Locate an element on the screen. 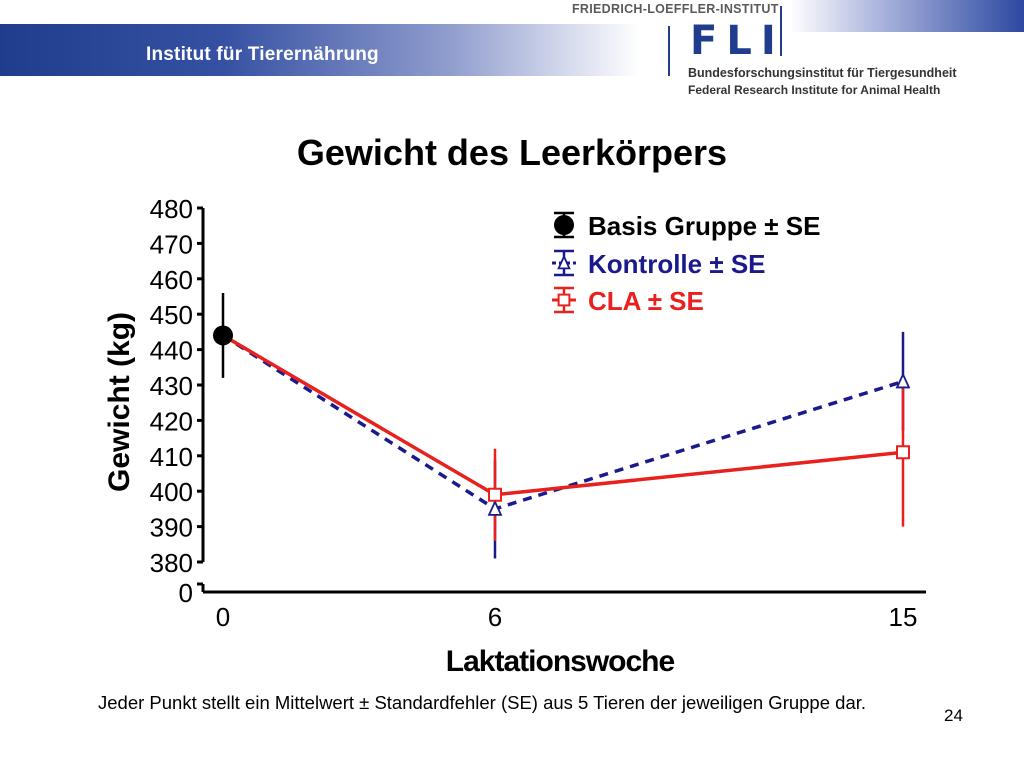 This screenshot has width=1024, height=768. y-tick-label: 400 is located at coordinates (171, 492).